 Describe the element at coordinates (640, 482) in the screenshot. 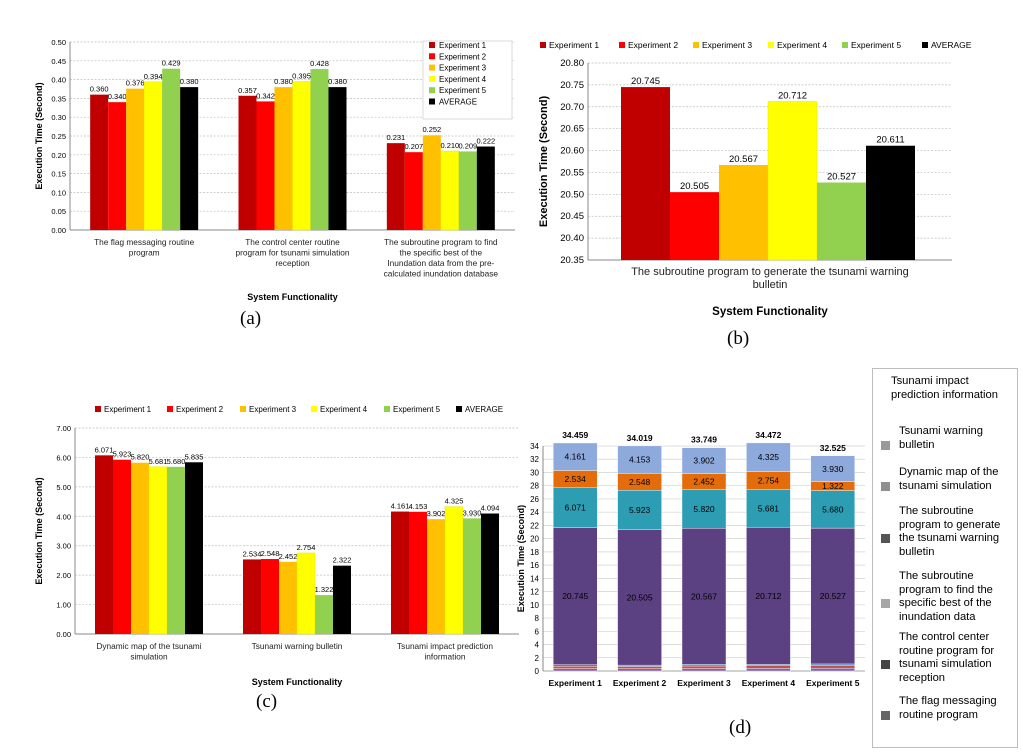

I see `chart-d-data-label: 2.548` at that location.